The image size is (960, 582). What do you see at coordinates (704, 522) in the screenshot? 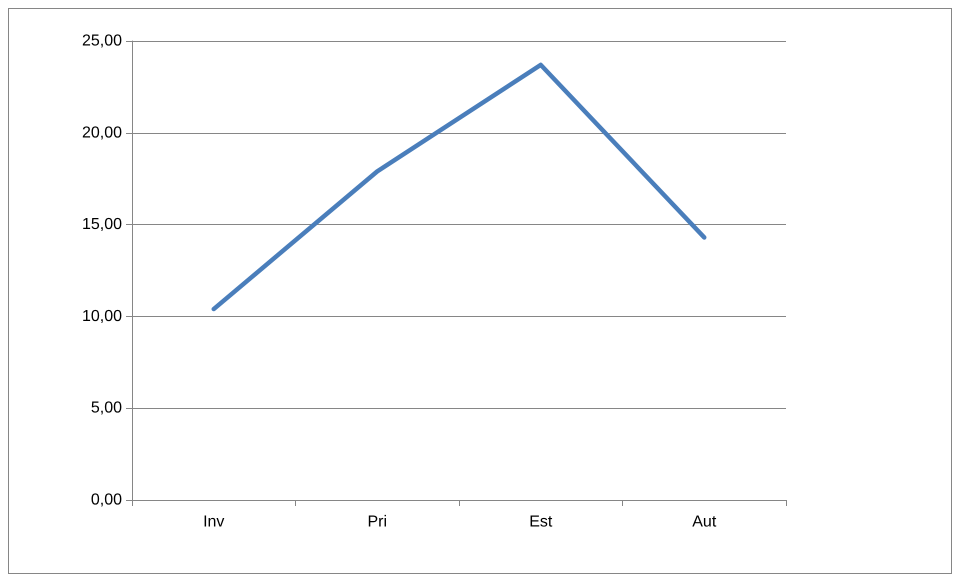
I see `x-tick-label: Aut` at bounding box center [704, 522].